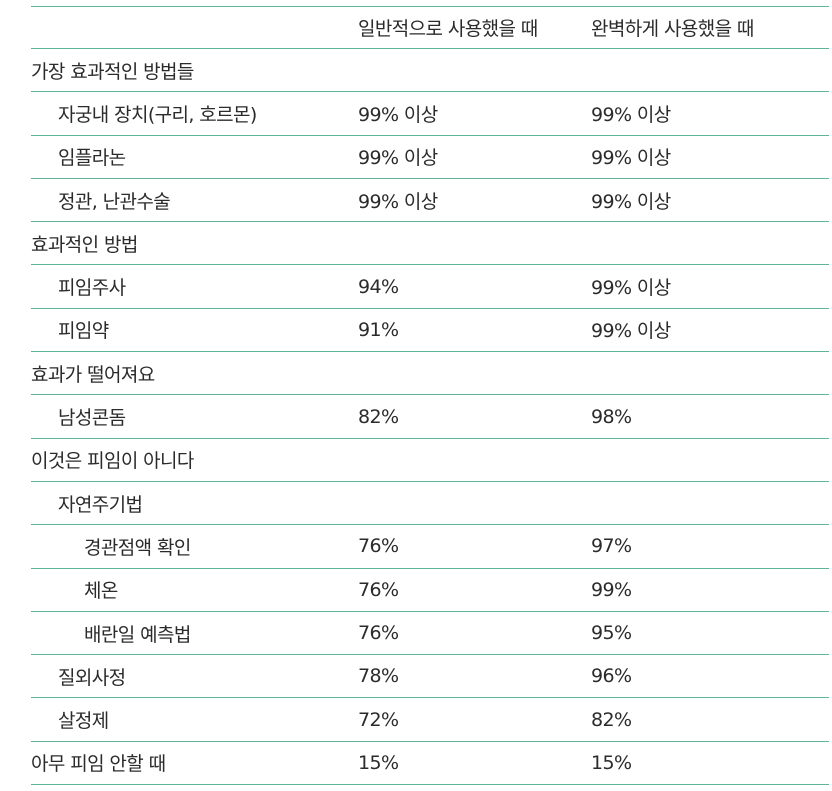 This screenshot has height=791, width=832. What do you see at coordinates (430, 677) in the screenshot?
I see `table-row: 질외사정 78% 96%` at bounding box center [430, 677].